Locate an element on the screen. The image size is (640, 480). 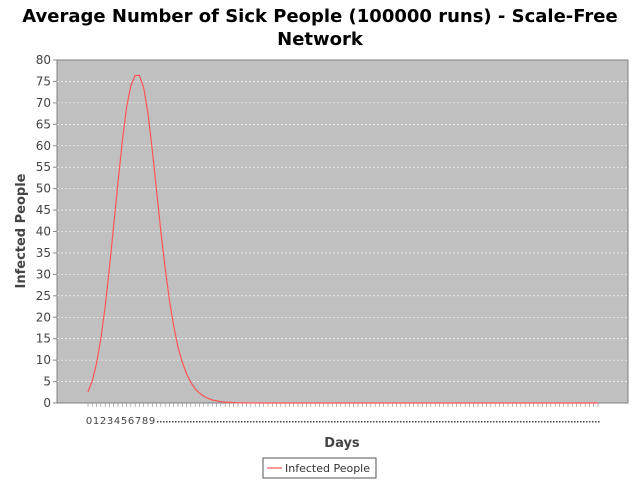
legend-label: Infected People is located at coordinates (327, 468).